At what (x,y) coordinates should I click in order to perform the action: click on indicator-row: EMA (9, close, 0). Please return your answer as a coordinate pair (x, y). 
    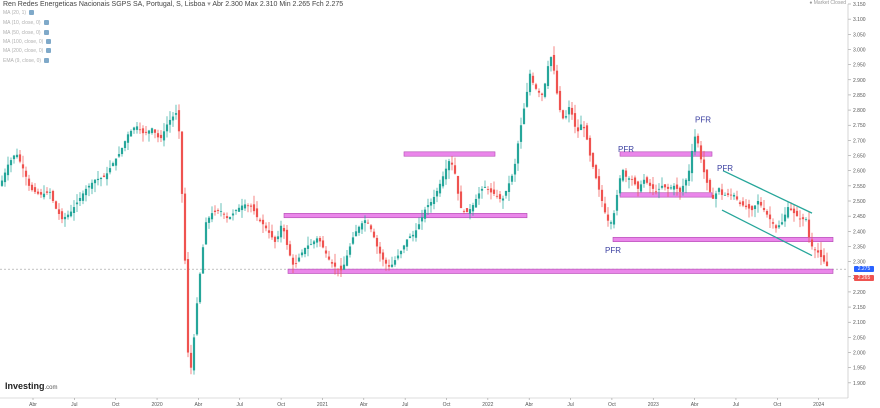
    Looking at the image, I should click on (26, 61).